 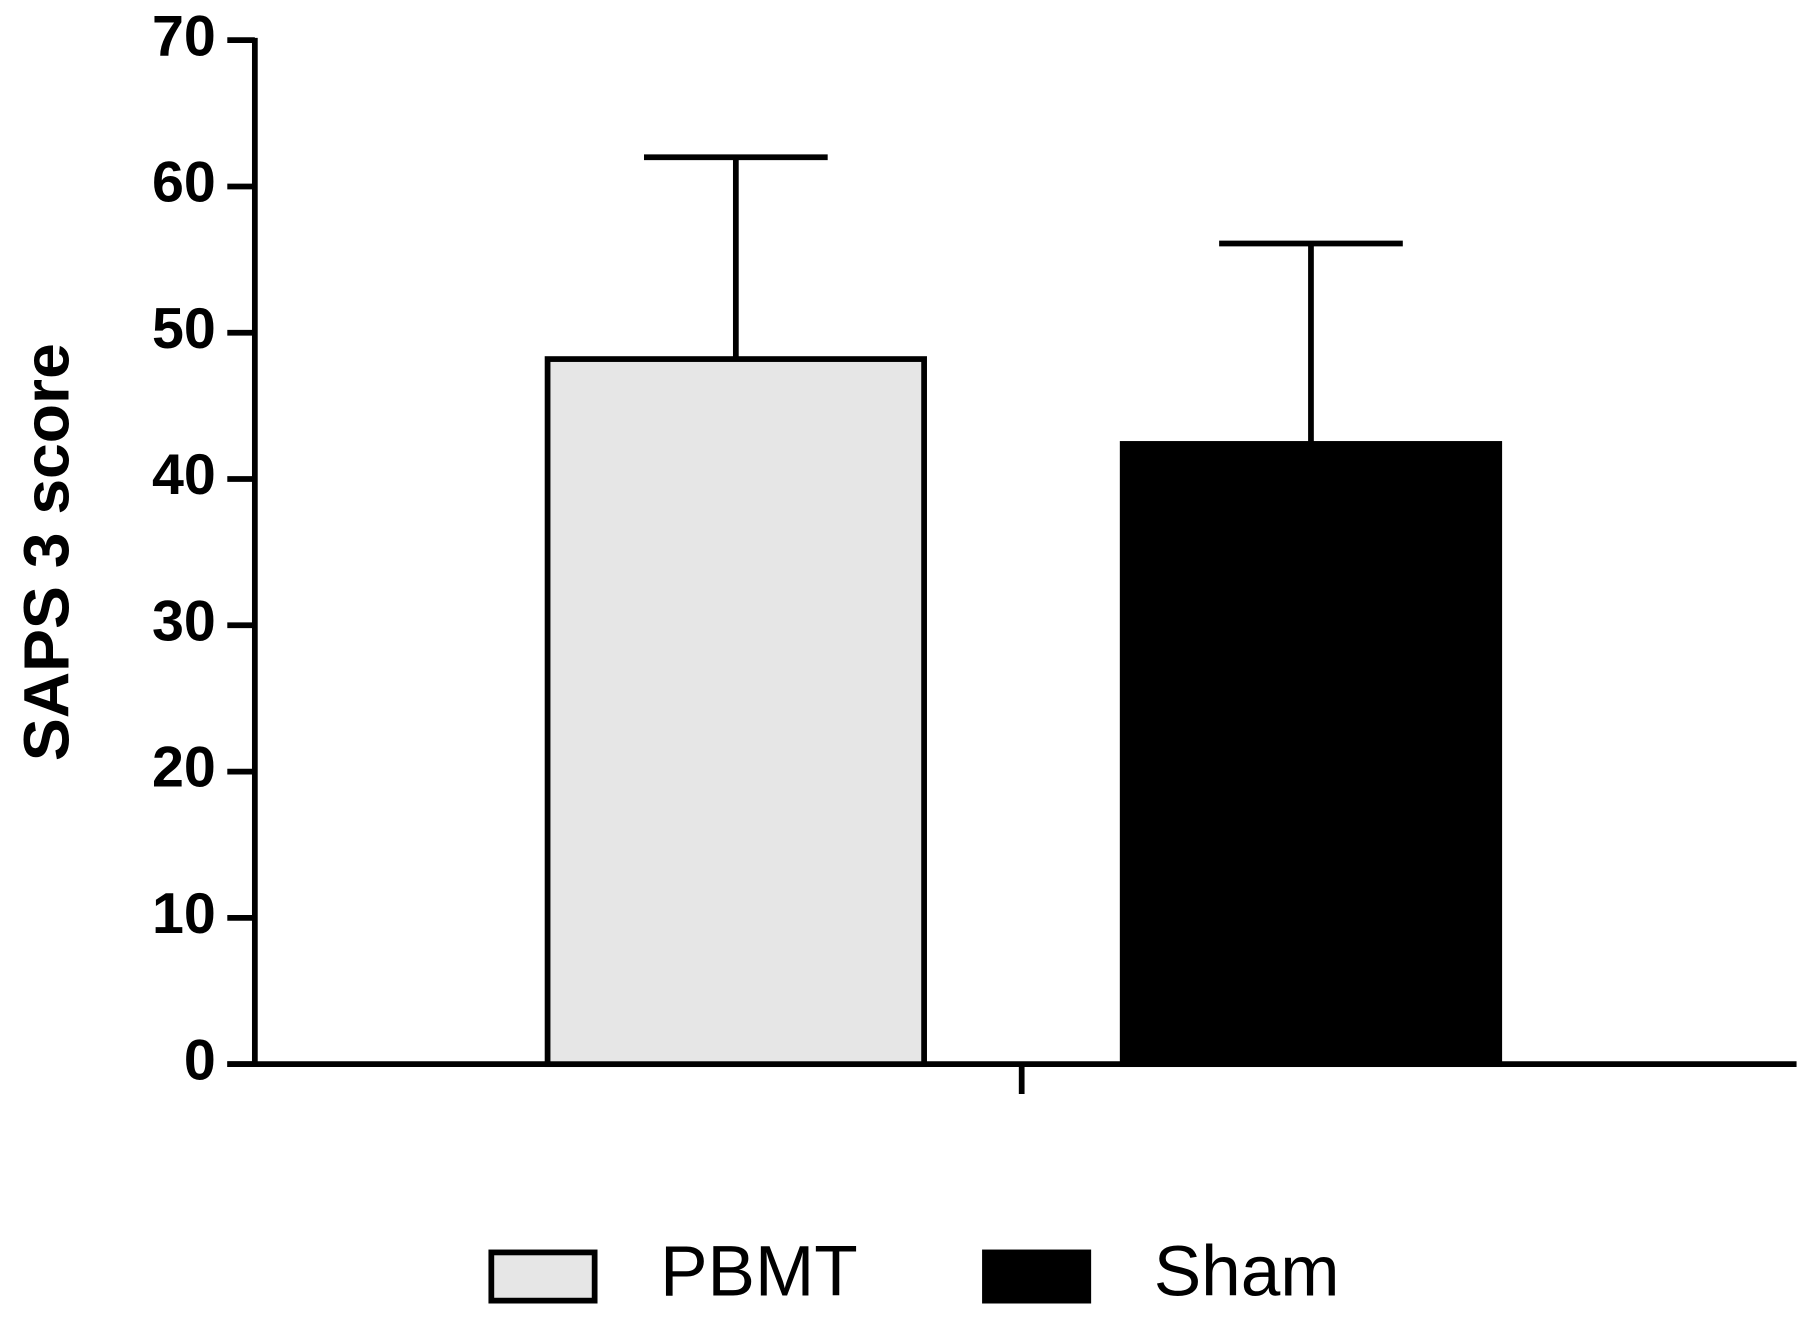 What do you see at coordinates (184, 475) in the screenshot?
I see `y-tick-label: 40` at bounding box center [184, 475].